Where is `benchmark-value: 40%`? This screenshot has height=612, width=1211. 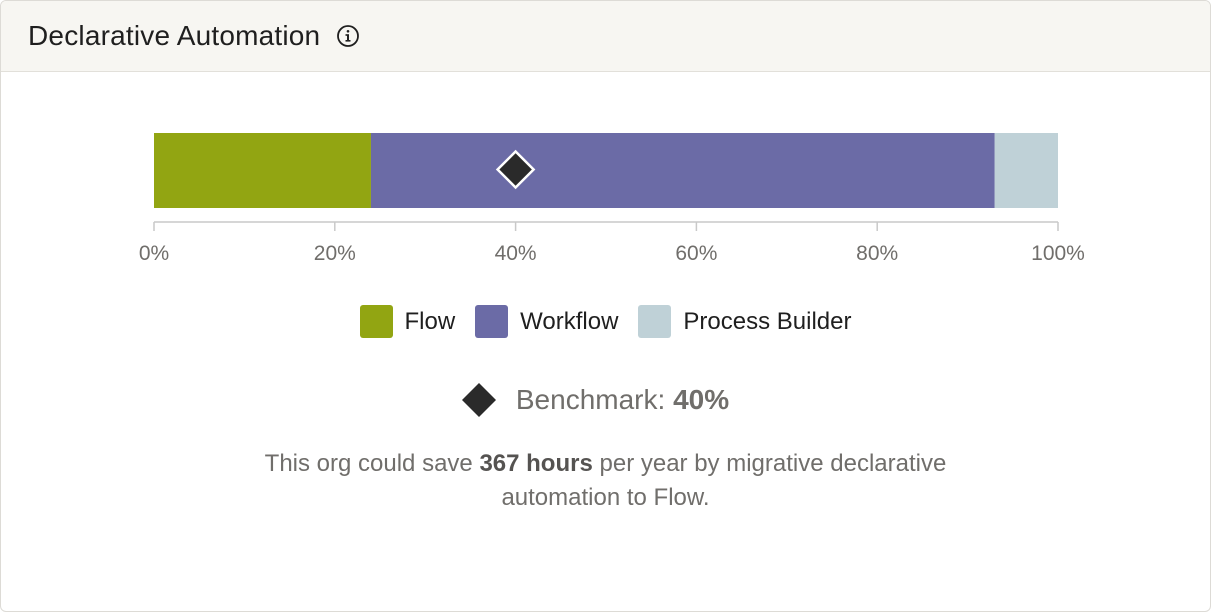
benchmark-value: 40% is located at coordinates (701, 399).